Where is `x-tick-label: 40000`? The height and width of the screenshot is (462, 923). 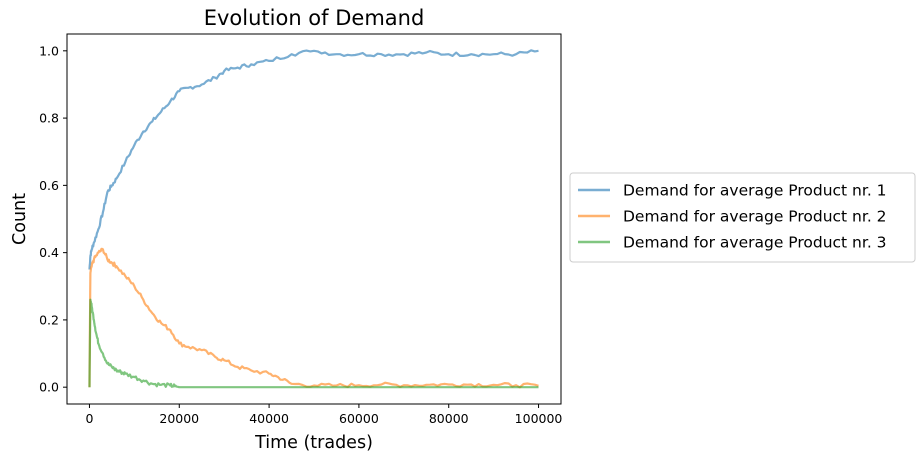
x-tick-label: 40000 is located at coordinates (269, 418).